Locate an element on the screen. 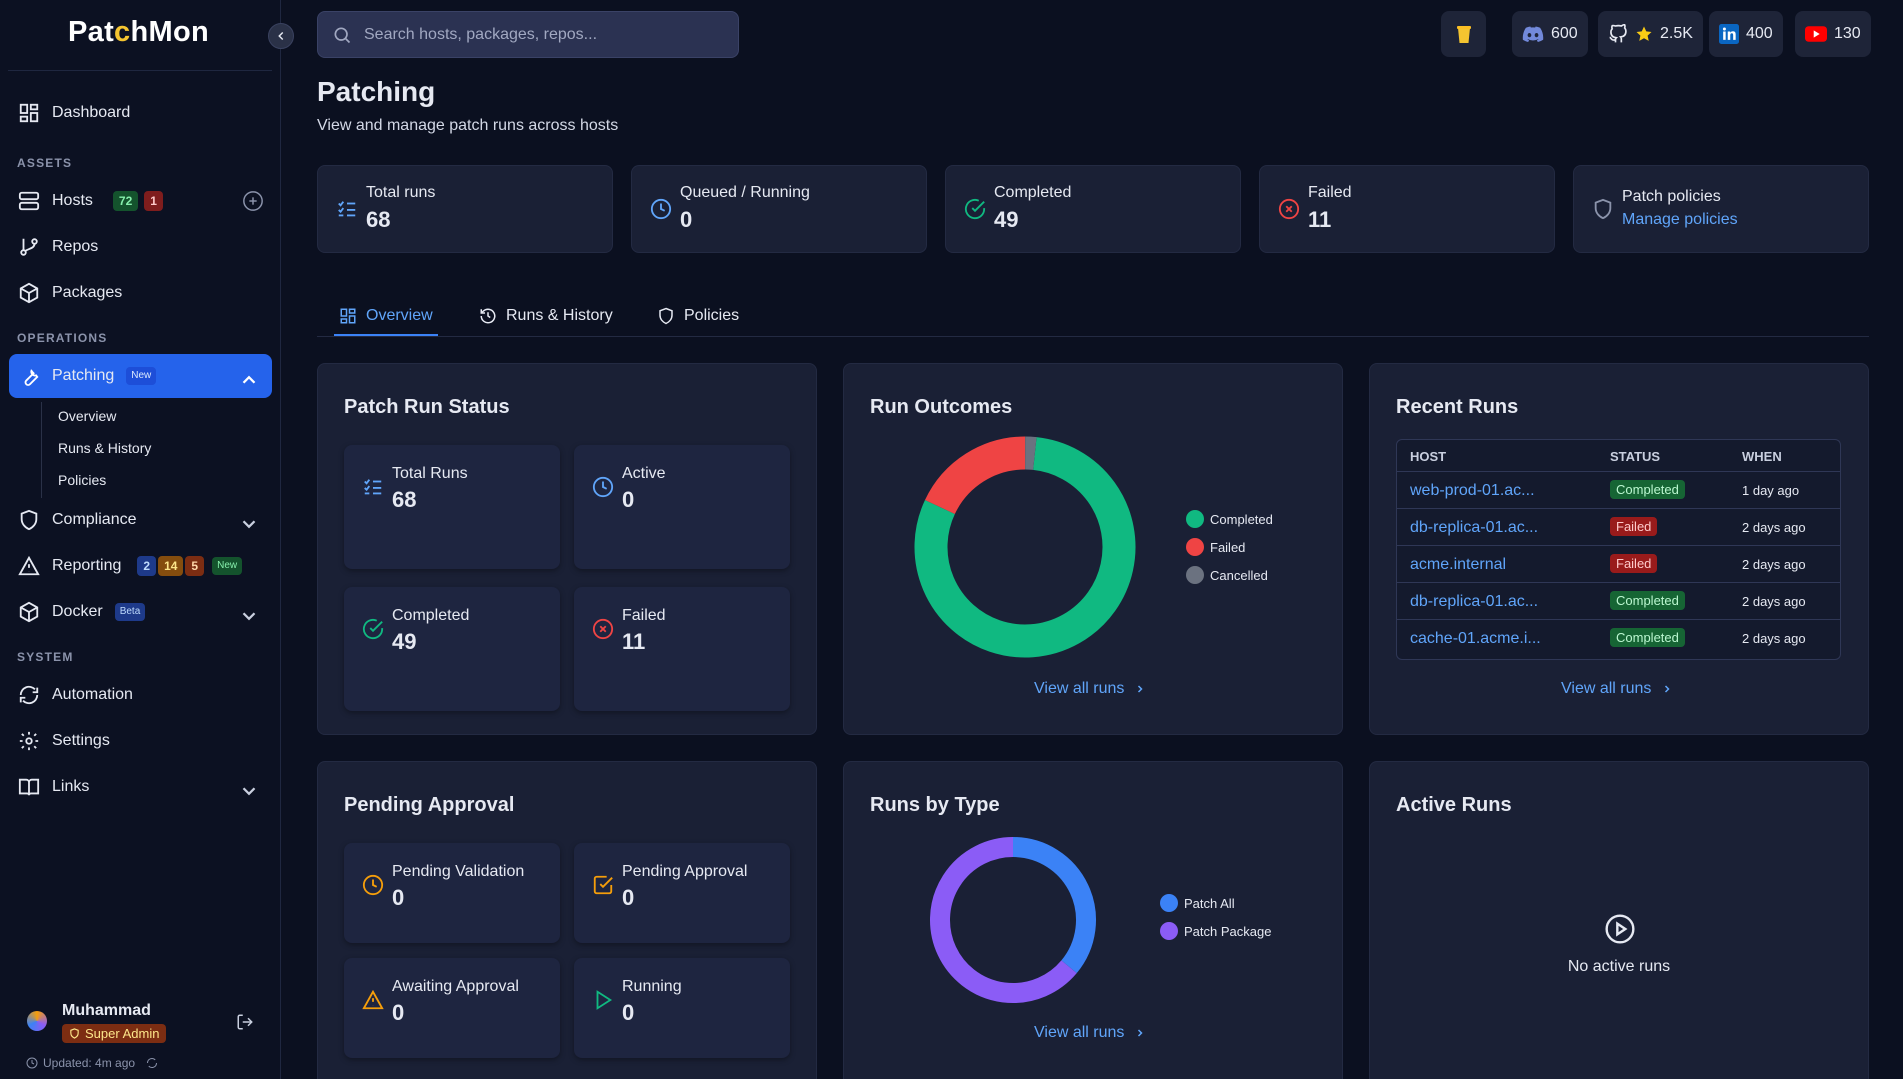  panel-title: Recent Runs is located at coordinates (1457, 407).